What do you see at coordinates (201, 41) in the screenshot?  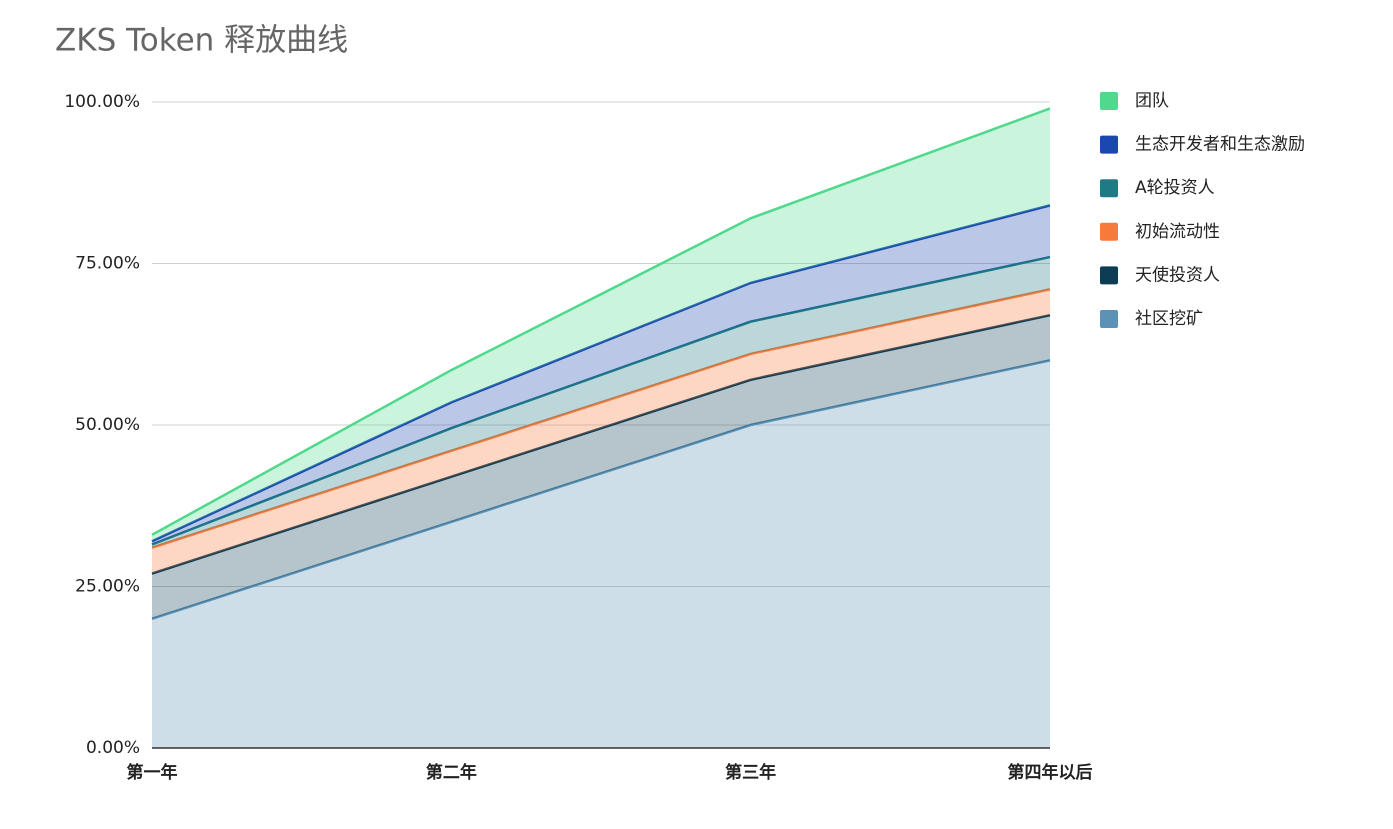 I see `chart-title: ZKS Token 释放曲线` at bounding box center [201, 41].